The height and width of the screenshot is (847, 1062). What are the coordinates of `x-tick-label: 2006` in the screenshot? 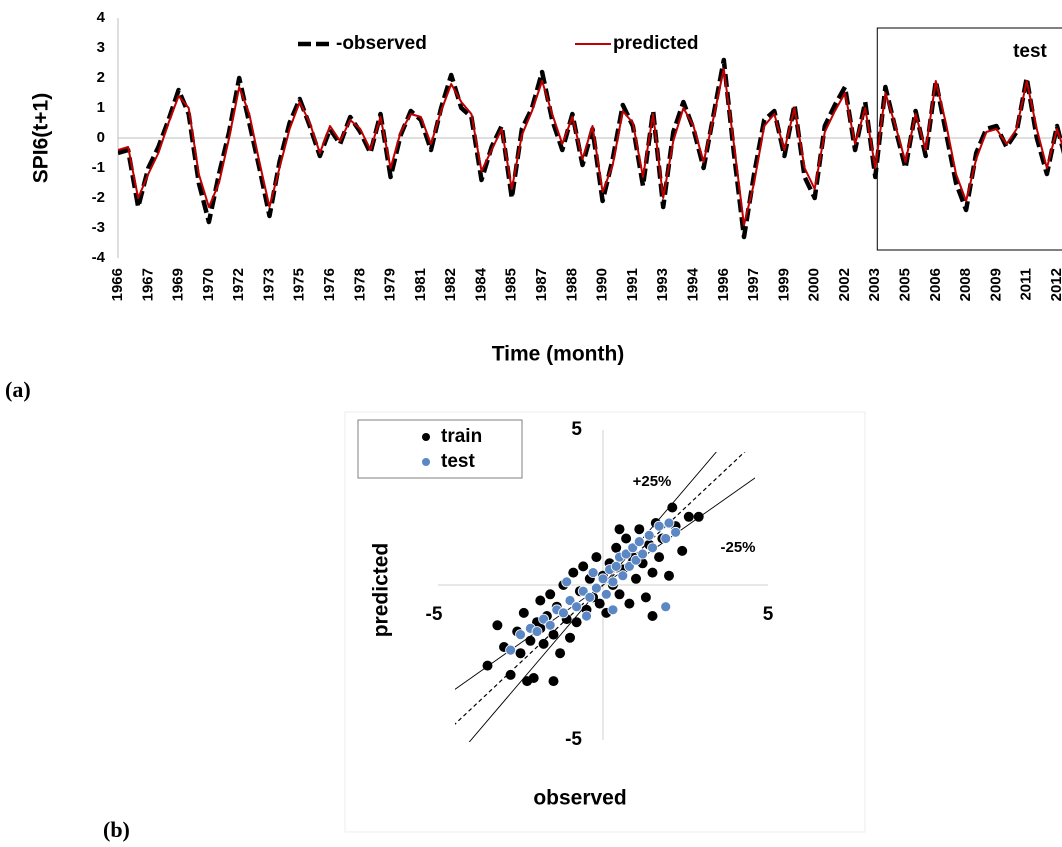 It's located at (935, 284).